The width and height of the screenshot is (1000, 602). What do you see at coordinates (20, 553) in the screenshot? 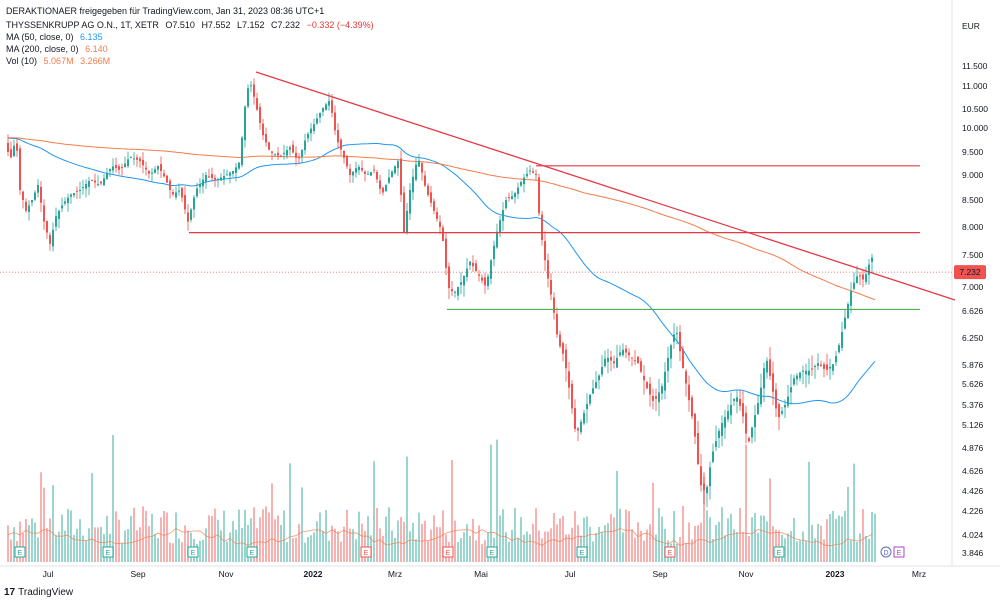
I see `event-marker-label: E` at bounding box center [20, 553].